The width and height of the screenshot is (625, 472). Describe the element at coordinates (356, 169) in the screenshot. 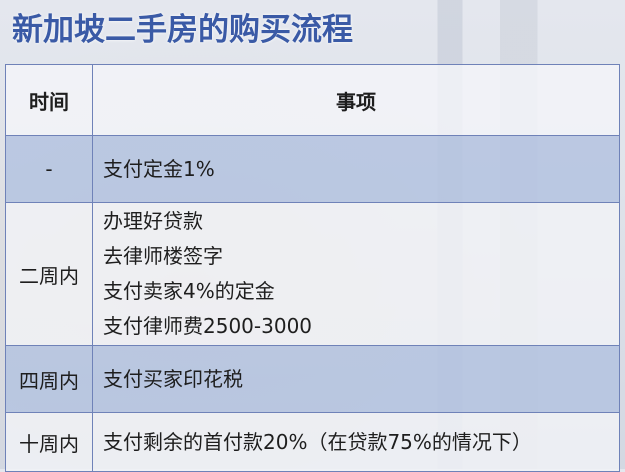

I see `items-cell: 支付定金1%` at that location.